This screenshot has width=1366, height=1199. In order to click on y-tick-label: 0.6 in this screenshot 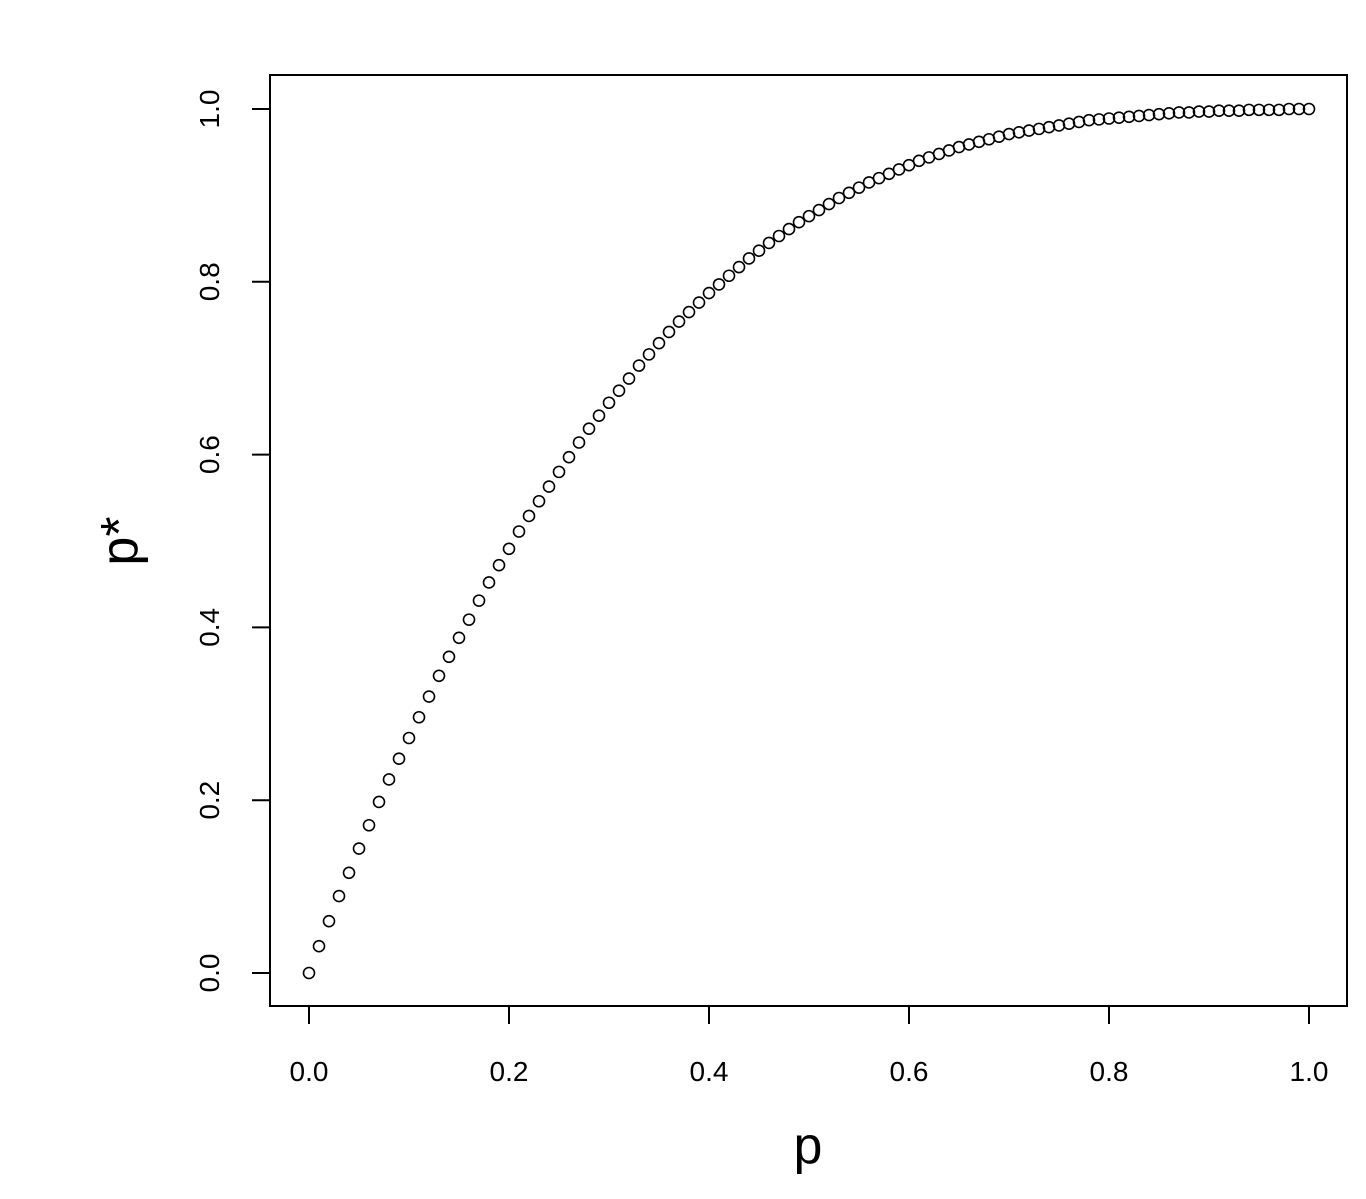, I will do `click(209, 454)`.